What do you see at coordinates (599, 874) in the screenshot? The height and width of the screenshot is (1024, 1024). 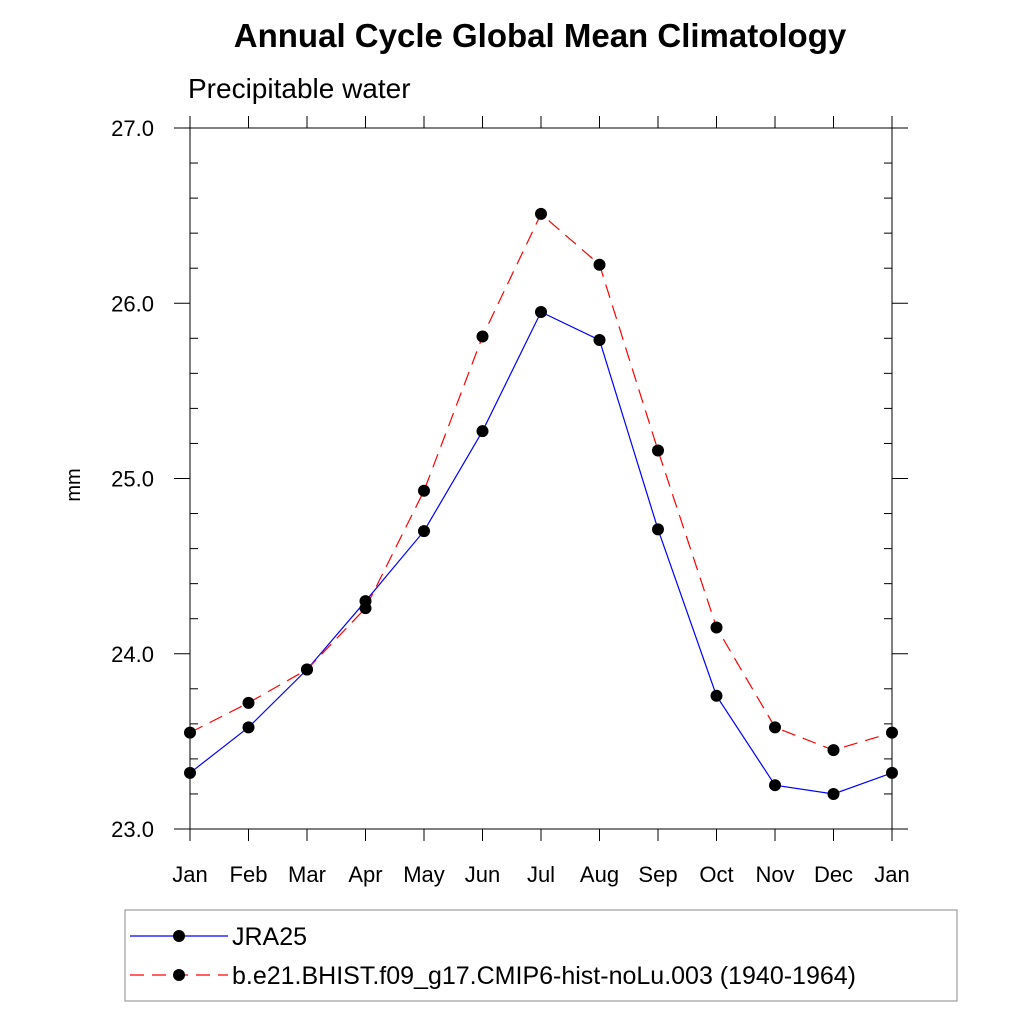 I see `x-tick-label: Aug` at bounding box center [599, 874].